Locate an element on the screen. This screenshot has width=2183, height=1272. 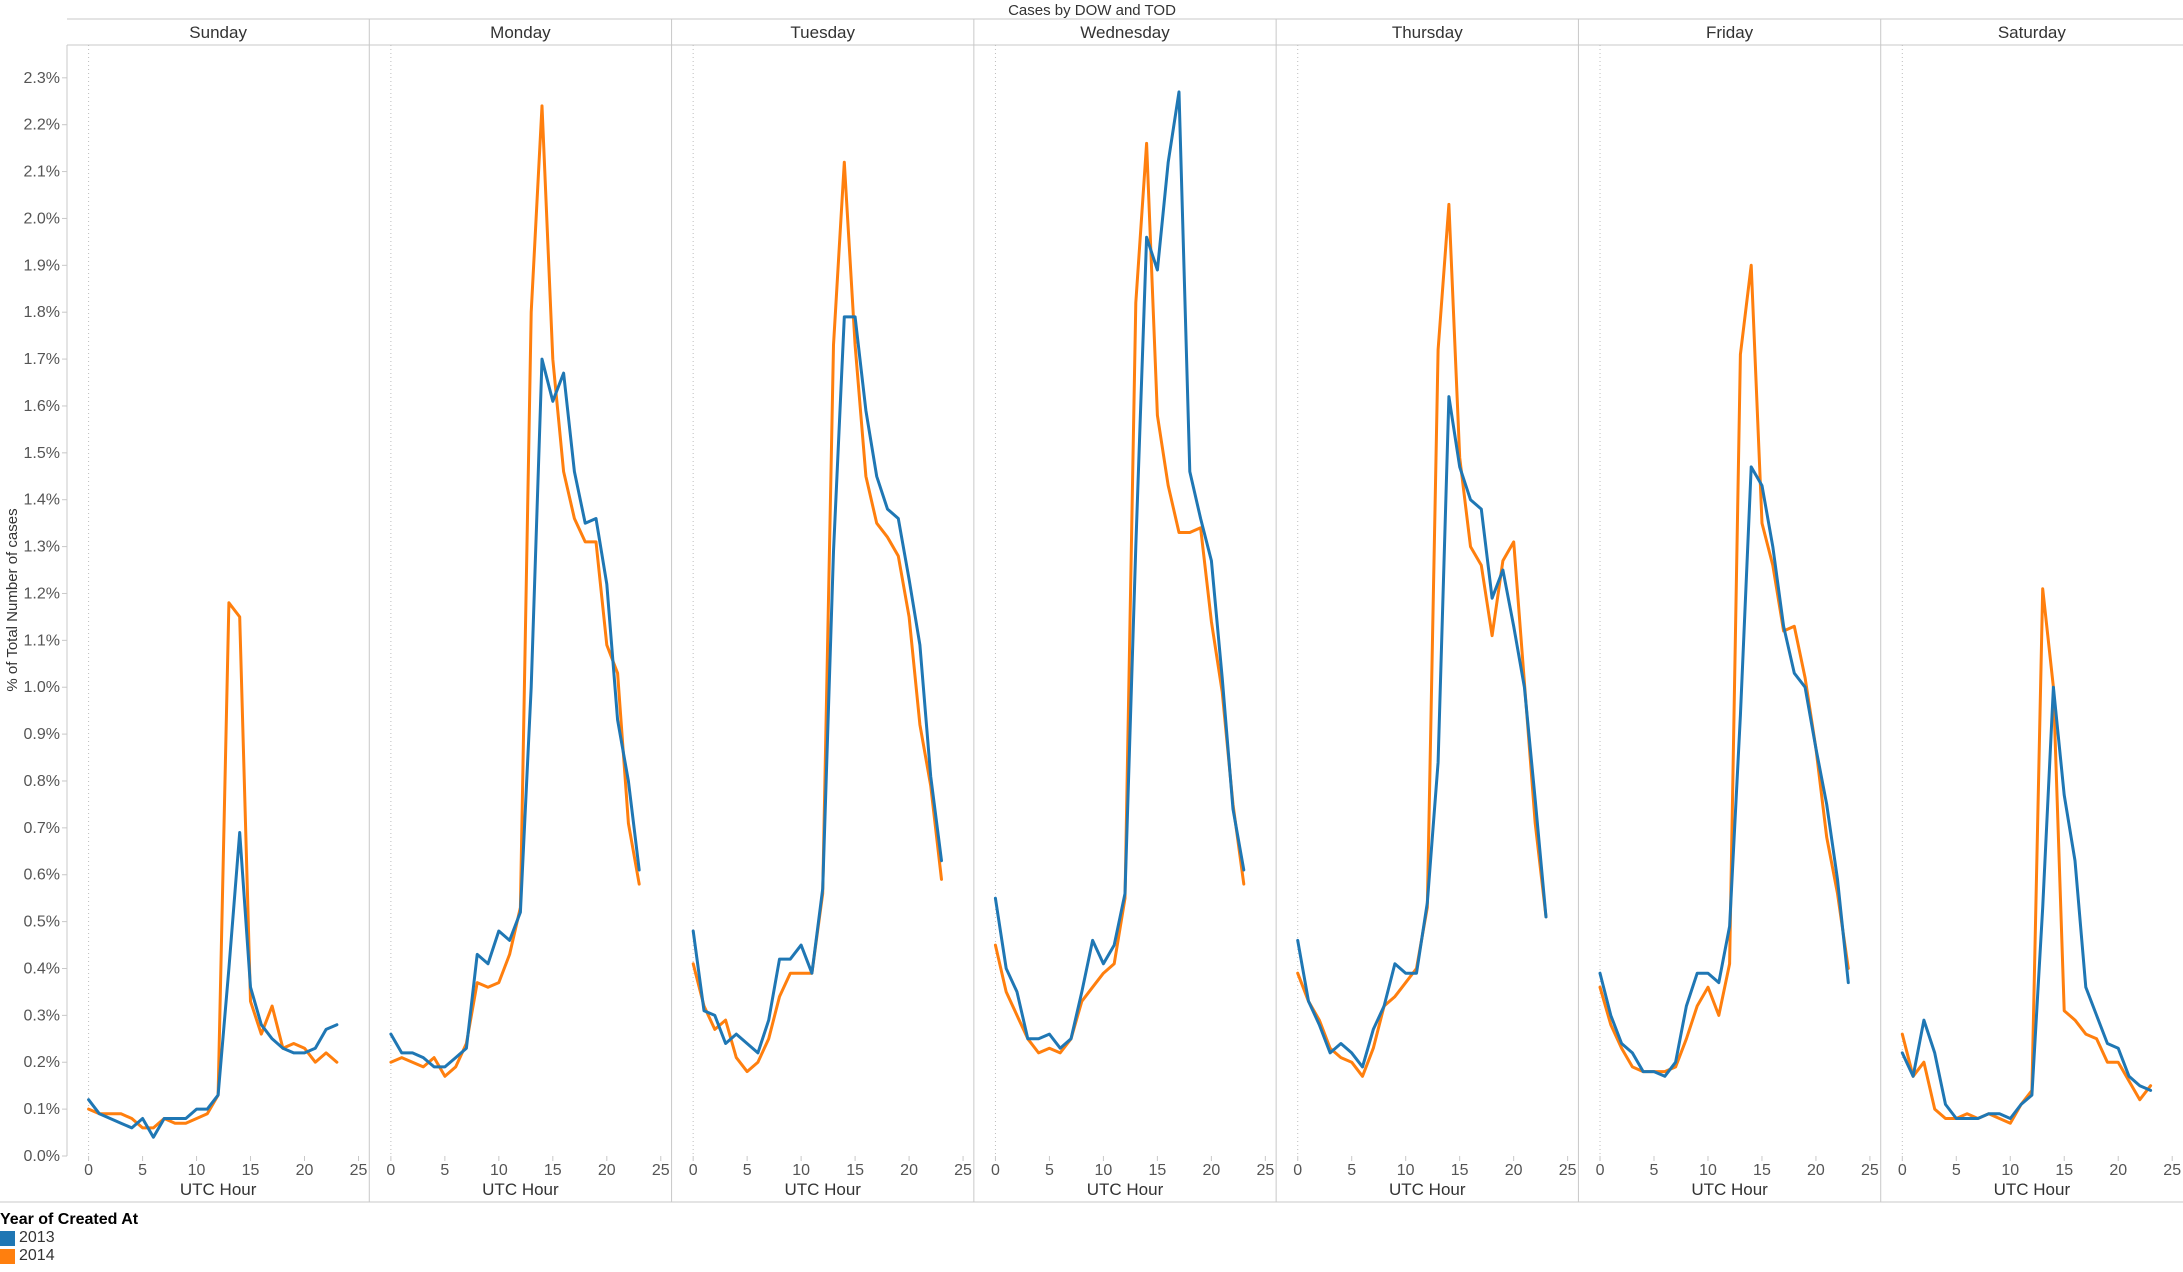
y-tick-label: 1.7% is located at coordinates (42, 359).